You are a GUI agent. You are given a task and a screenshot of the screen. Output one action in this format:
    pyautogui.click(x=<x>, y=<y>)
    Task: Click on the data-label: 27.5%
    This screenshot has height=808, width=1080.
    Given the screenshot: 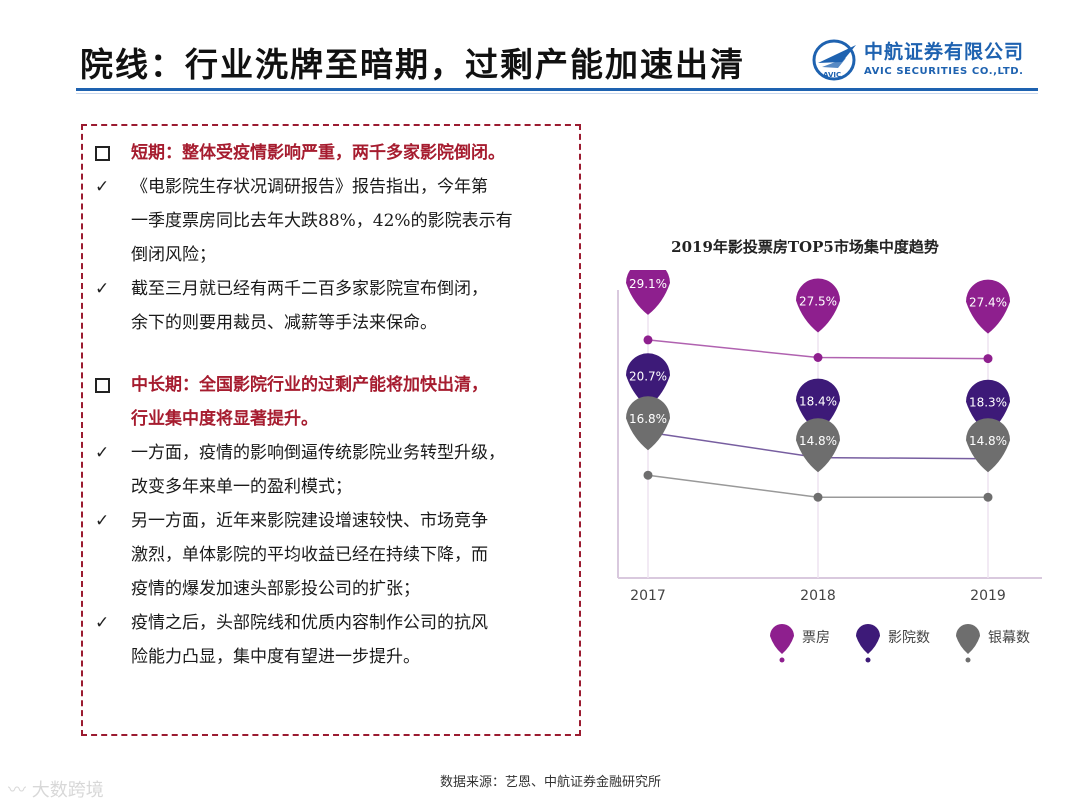 What is the action you would take?
    pyautogui.click(x=818, y=302)
    